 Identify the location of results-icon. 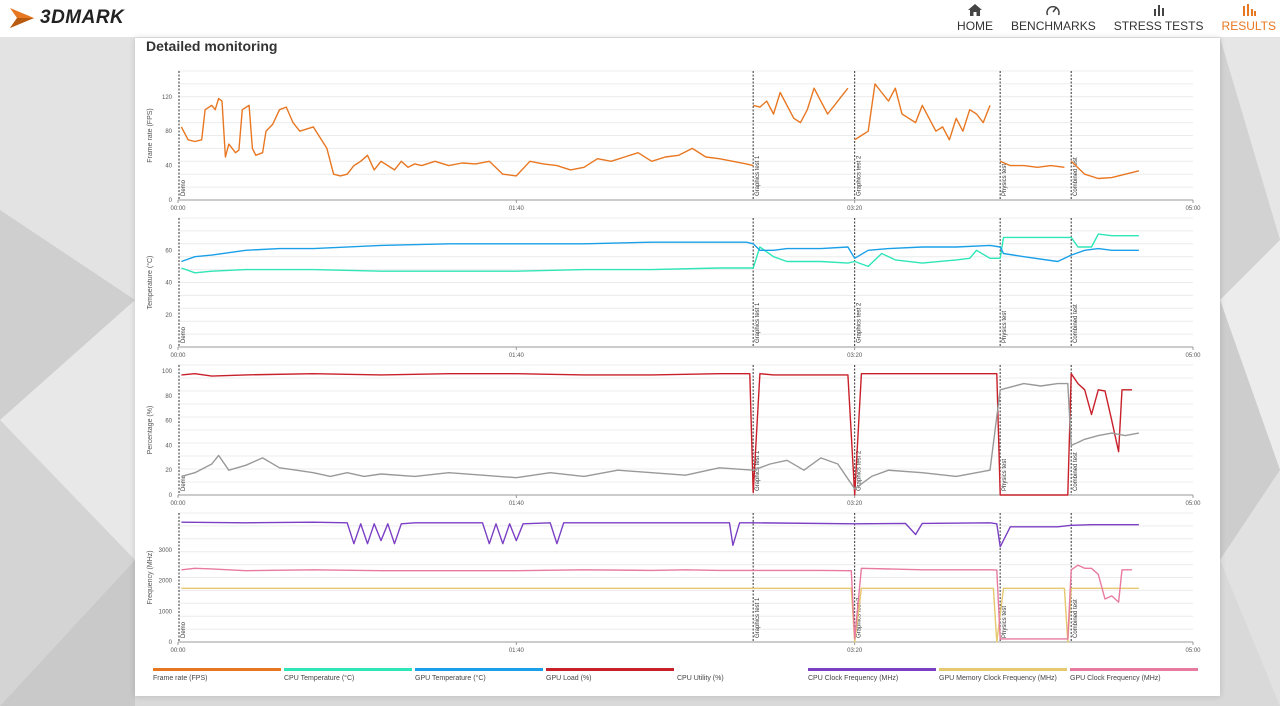
(1249, 10).